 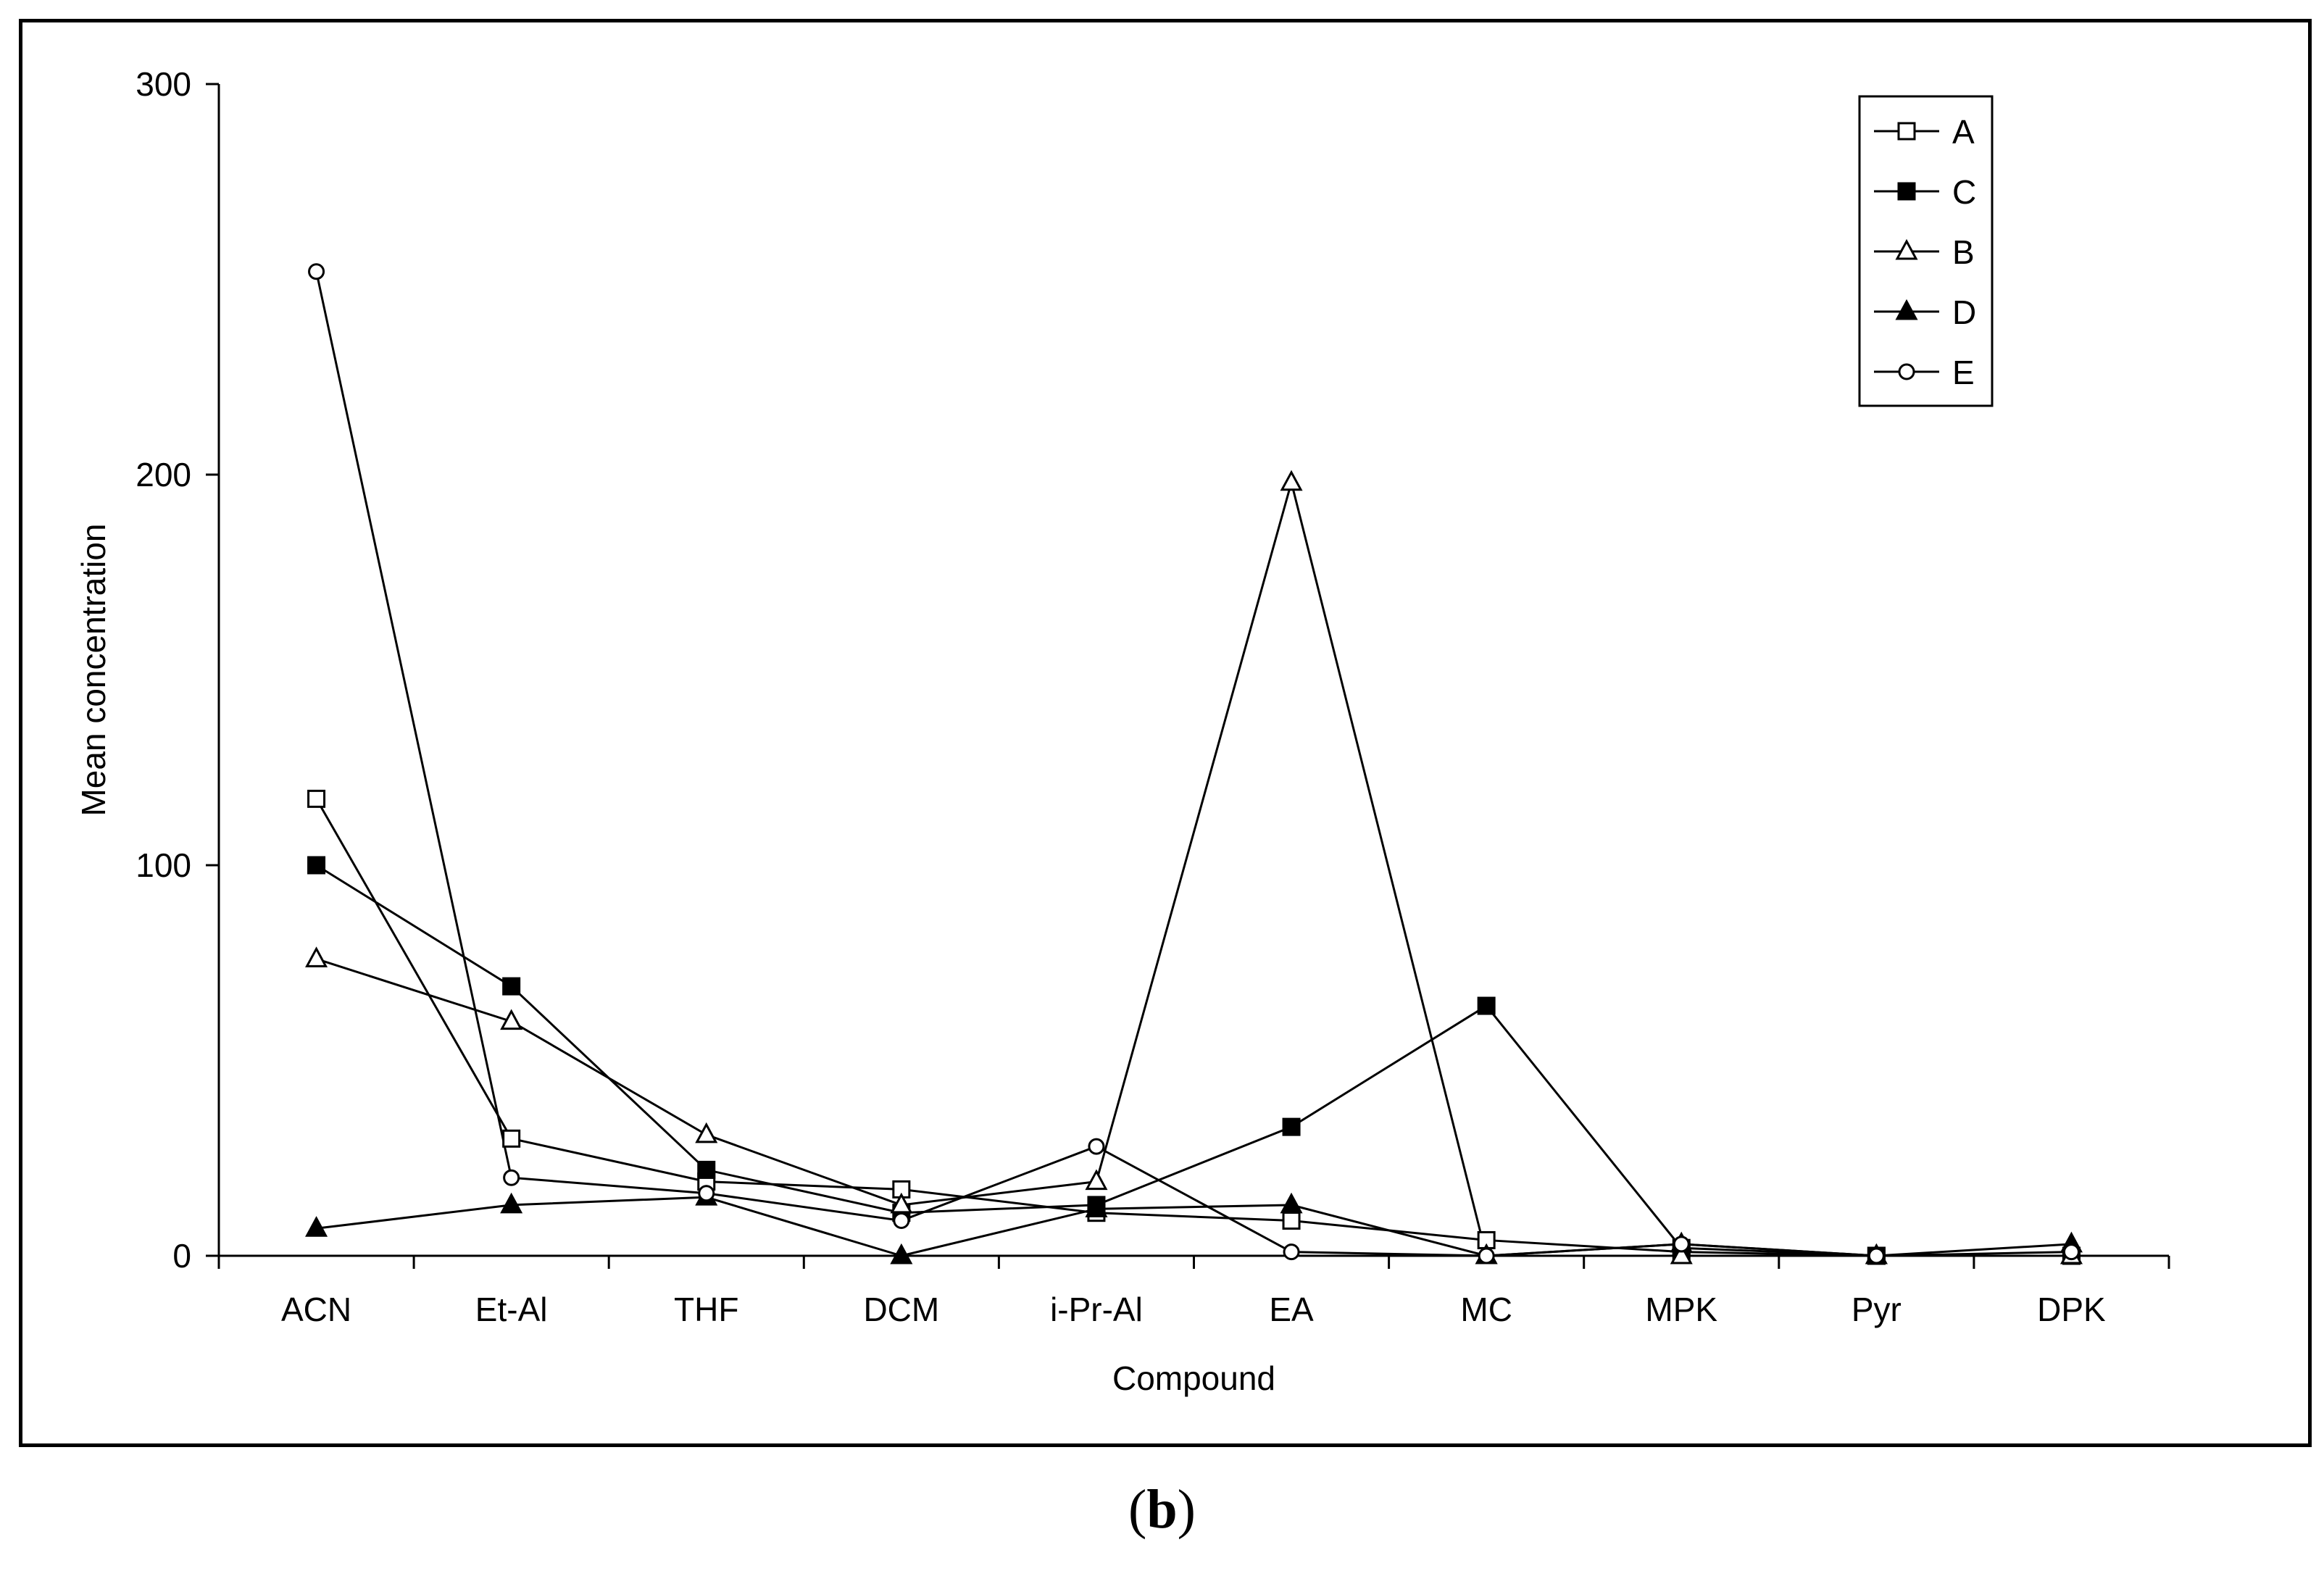 I want to click on legend-label-a: A, so click(x=1963, y=132).